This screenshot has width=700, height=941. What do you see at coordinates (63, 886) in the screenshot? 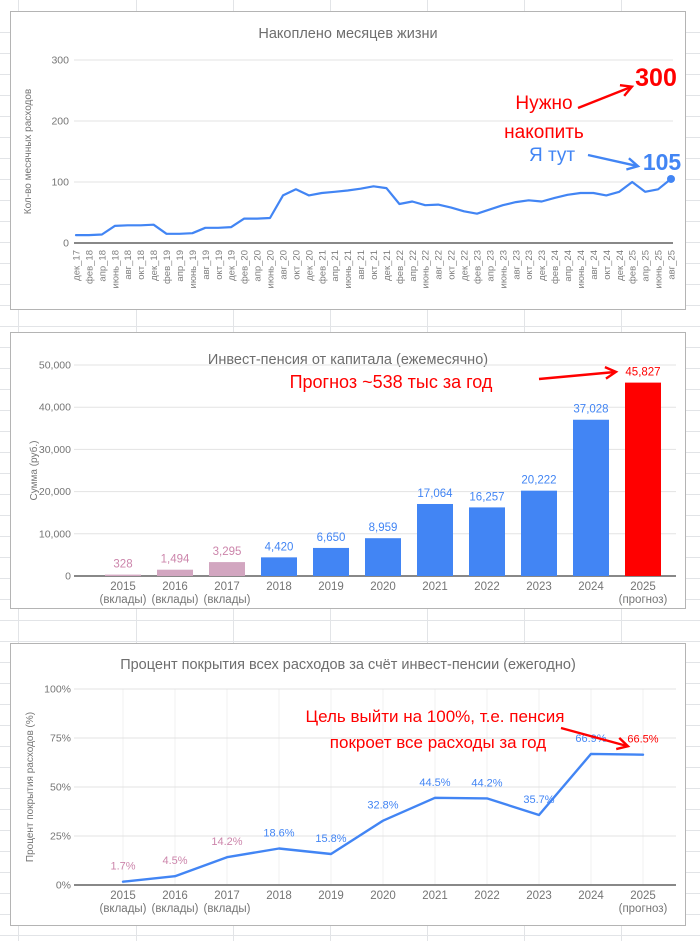
I see `y-tick-label: 0%` at bounding box center [63, 886].